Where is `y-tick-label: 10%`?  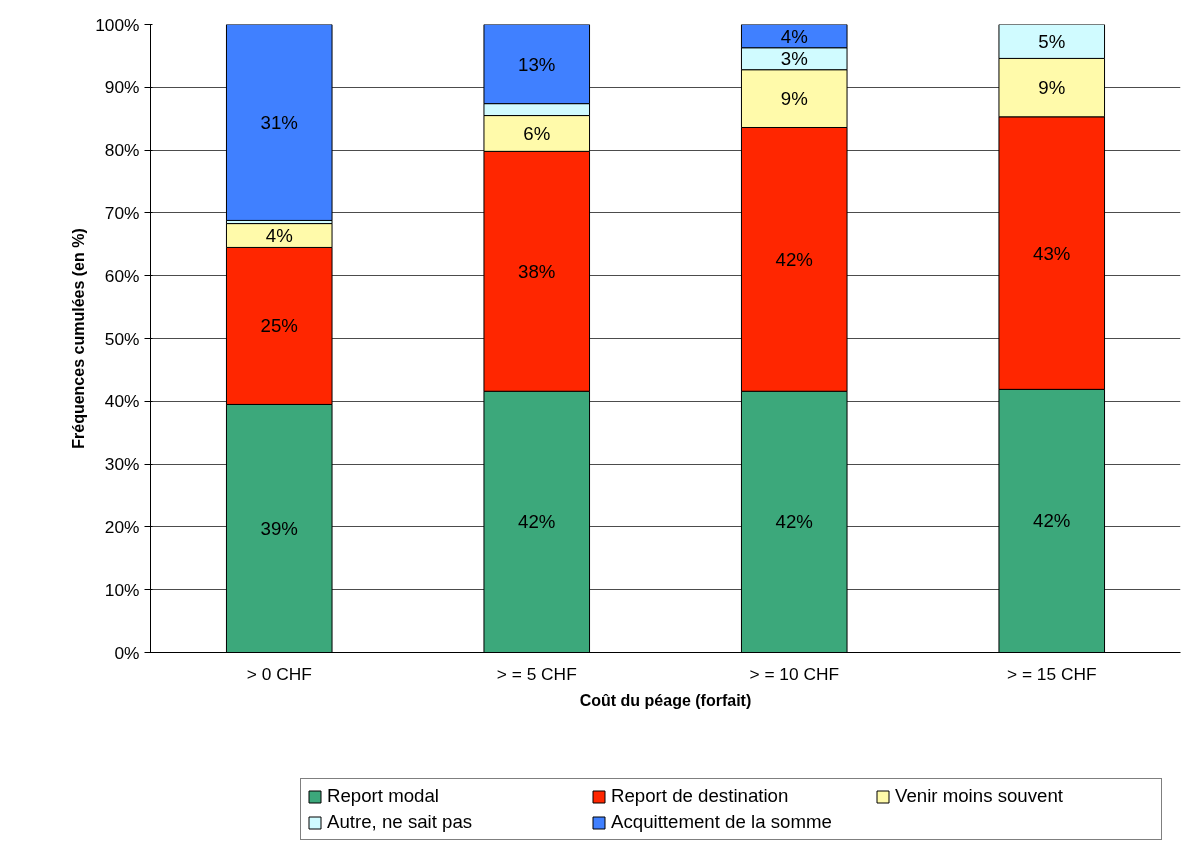
y-tick-label: 10% is located at coordinates (122, 589).